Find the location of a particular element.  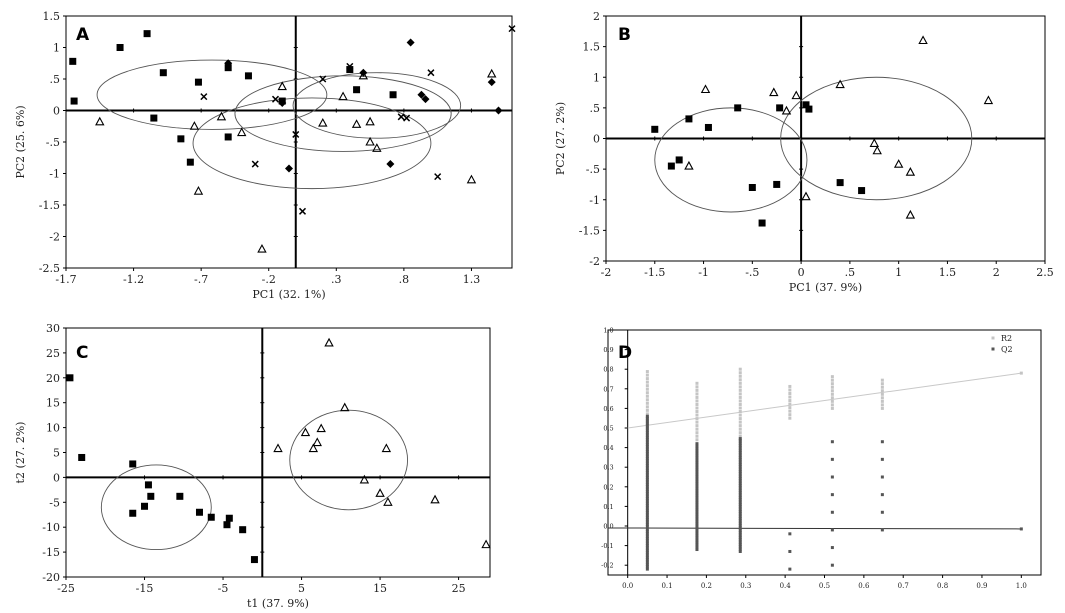

x-tick-label: -25 is located at coordinates (66, 588).